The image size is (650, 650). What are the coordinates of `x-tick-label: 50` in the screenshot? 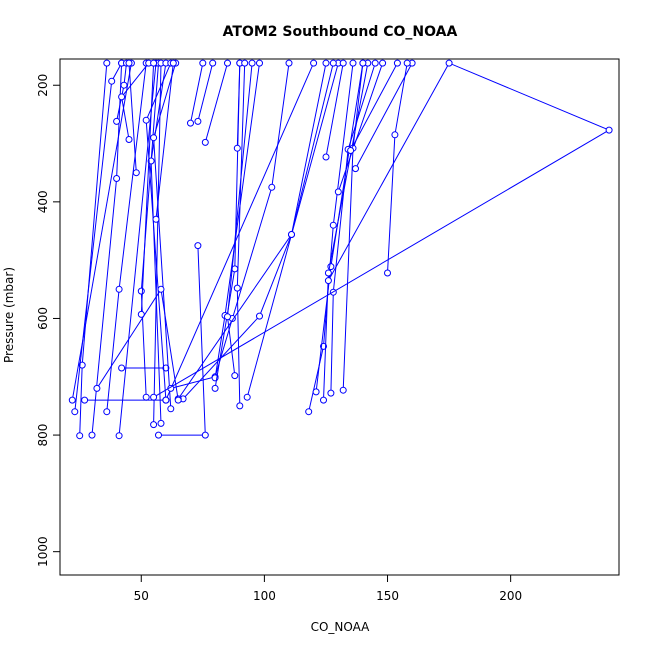 It's located at (141, 596).